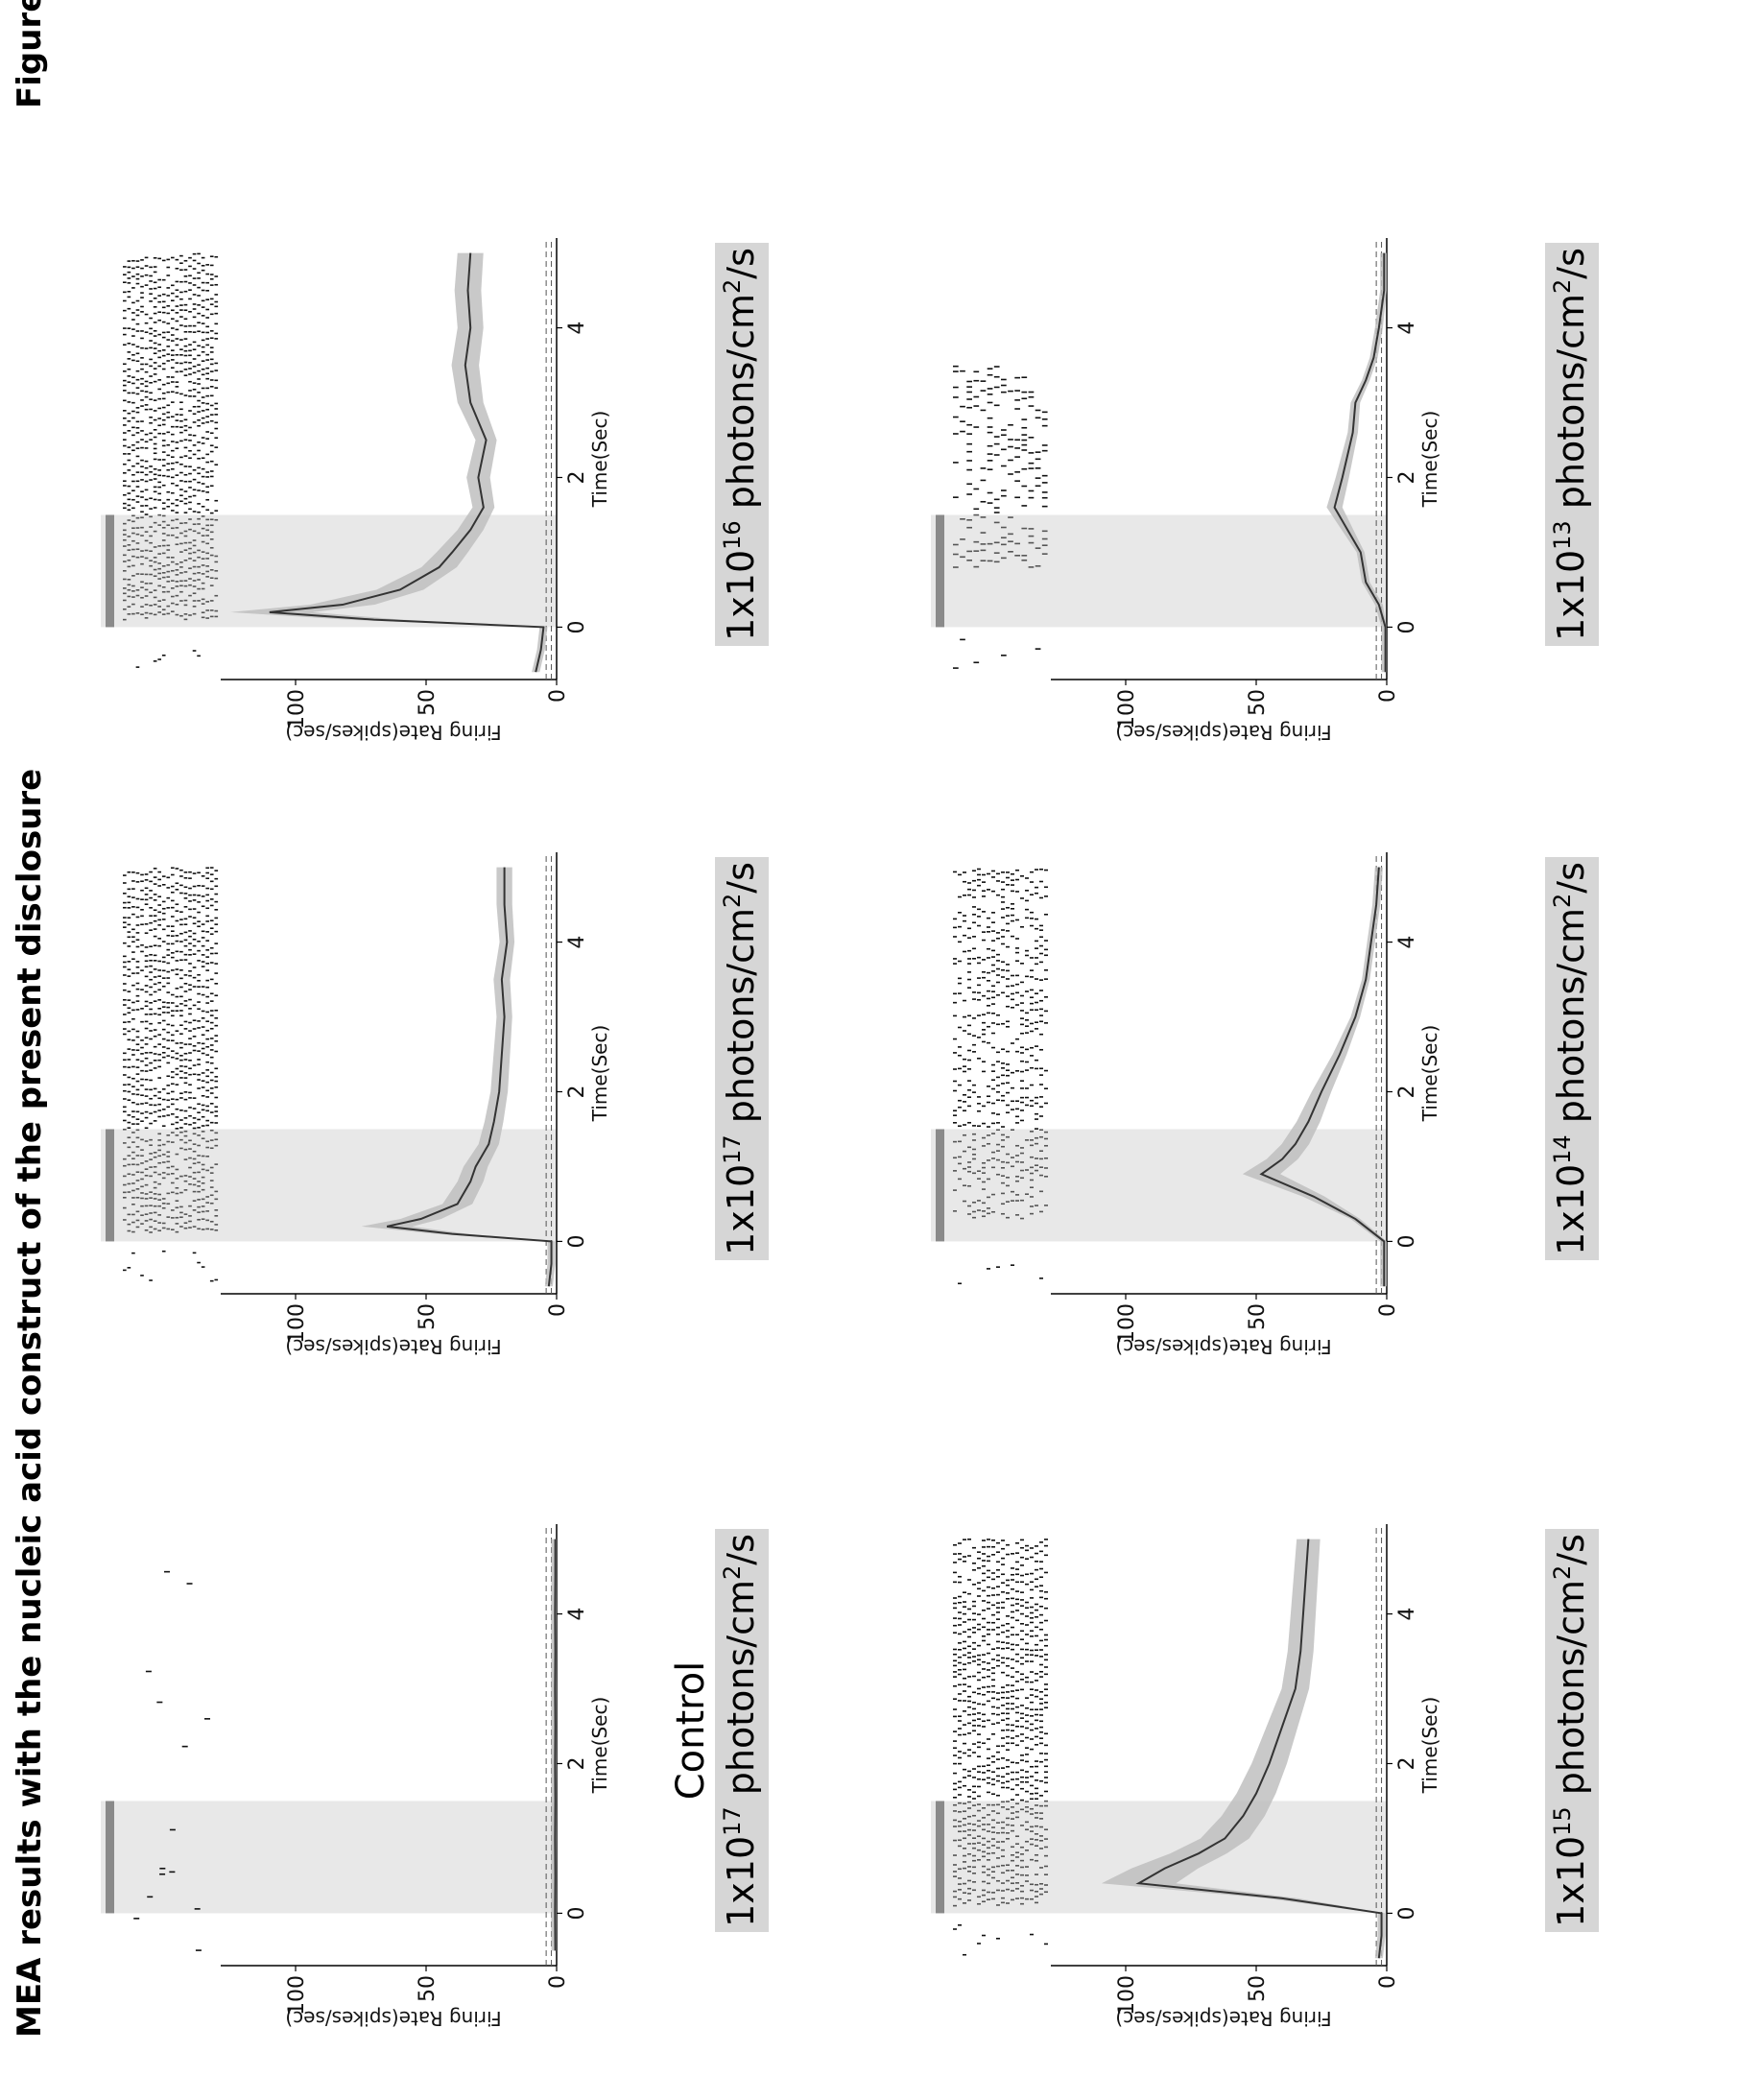 This screenshot has width=1761, height=2100. I want to click on condition-sublabel: Control, so click(691, 1731).